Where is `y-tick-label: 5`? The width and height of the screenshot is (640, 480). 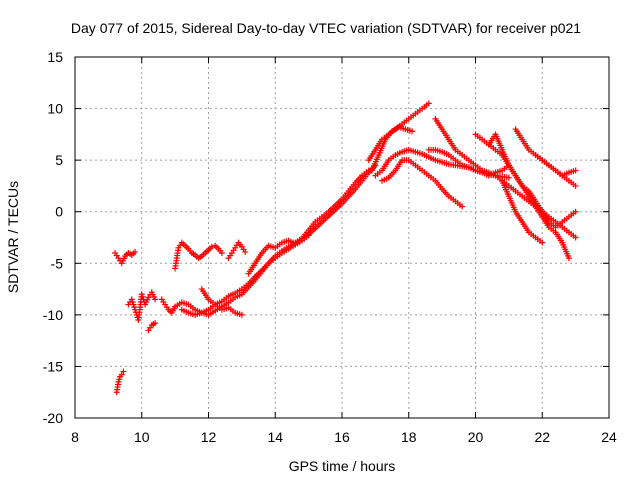 y-tick-label: 5 is located at coordinates (59, 160).